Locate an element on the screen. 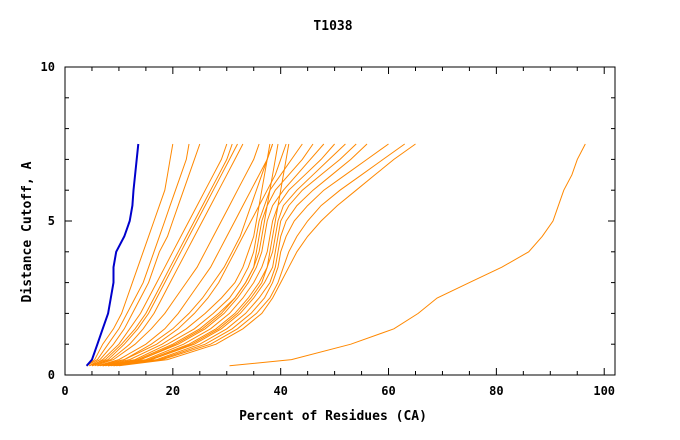  x-axis-label: Percent of Residues (CA) is located at coordinates (333, 416).